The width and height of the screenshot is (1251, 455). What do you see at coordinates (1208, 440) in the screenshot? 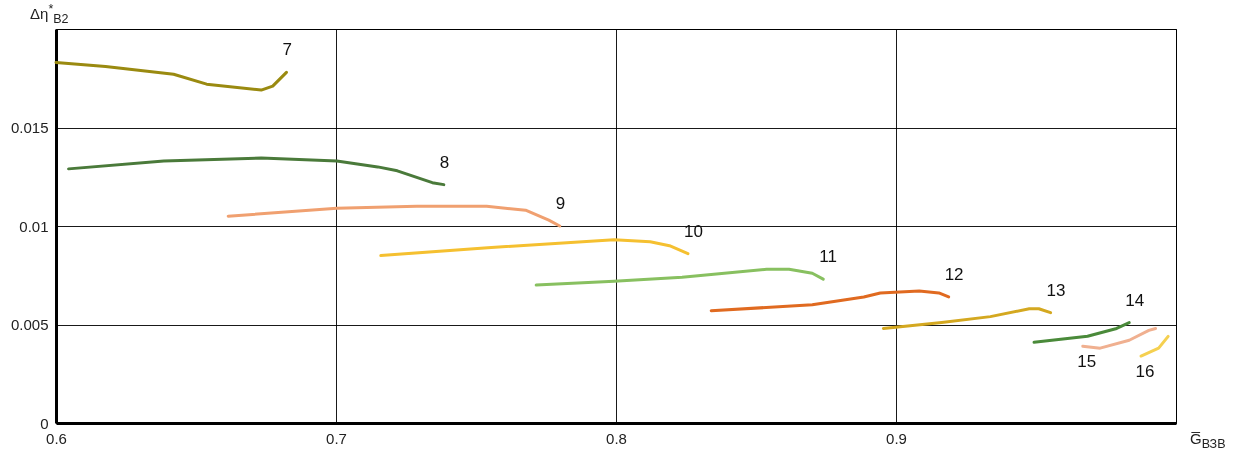
I see `x-axis-title: G̅$_{ВЗВ}$` at bounding box center [1208, 440].